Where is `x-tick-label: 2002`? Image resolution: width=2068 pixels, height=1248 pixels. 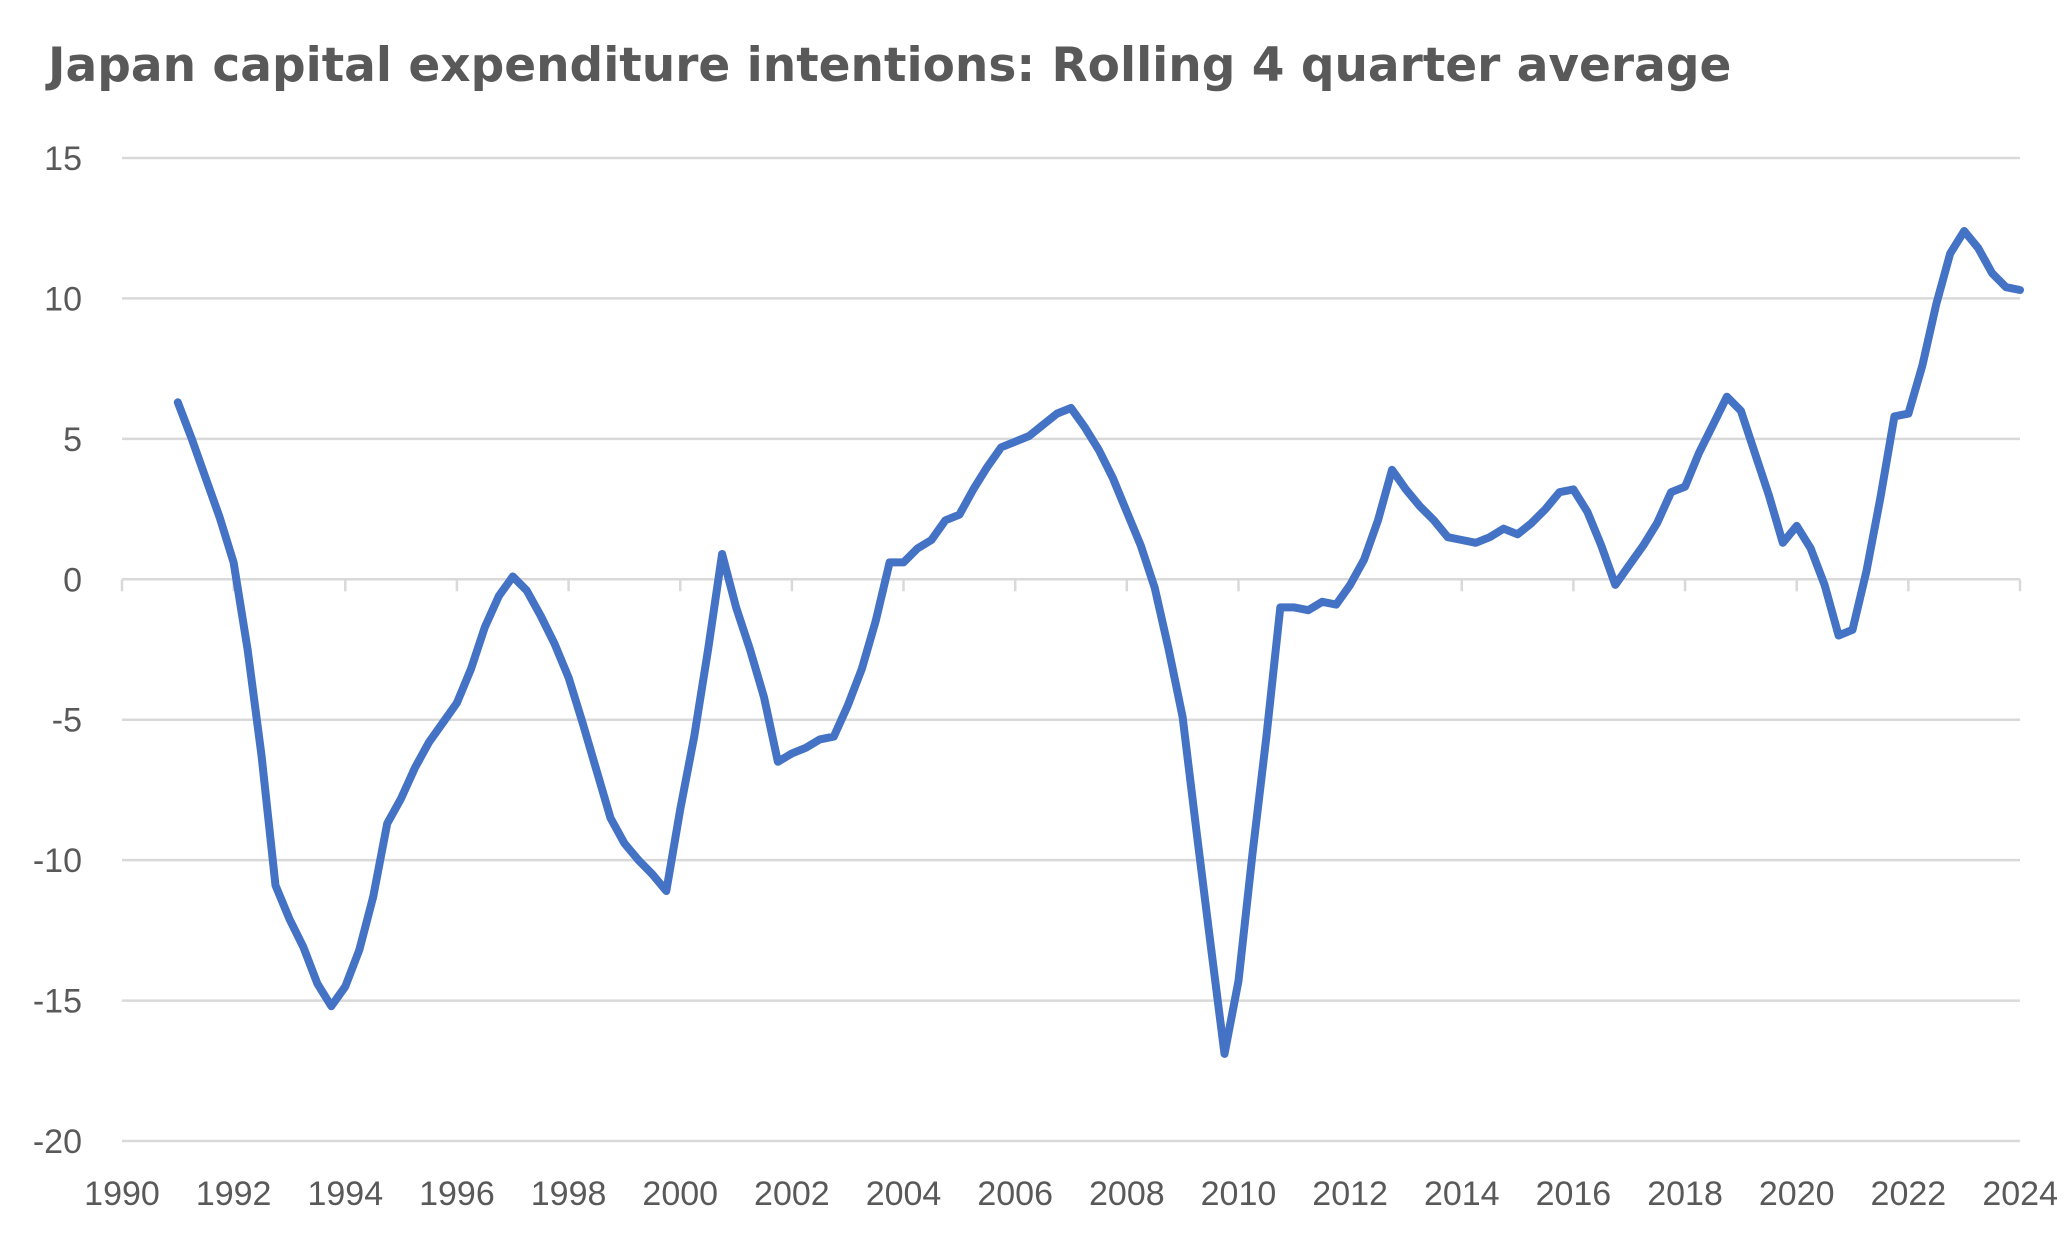
x-tick-label: 2002 is located at coordinates (792, 1194).